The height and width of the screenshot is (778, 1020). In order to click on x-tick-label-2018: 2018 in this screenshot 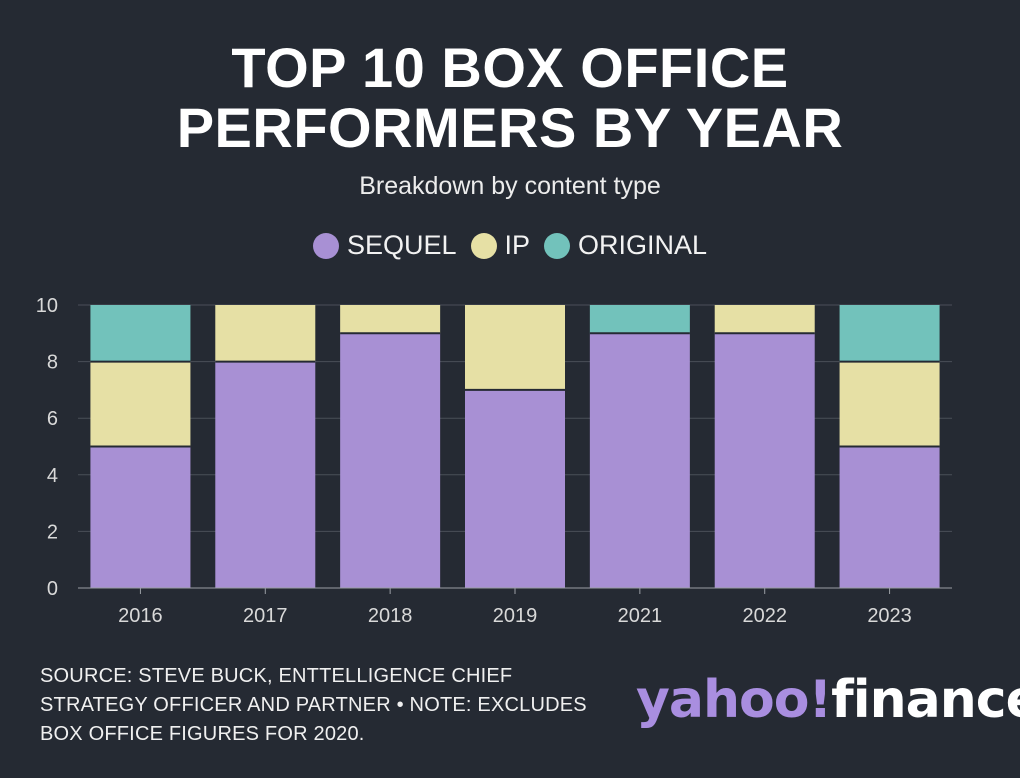, I will do `click(390, 616)`.